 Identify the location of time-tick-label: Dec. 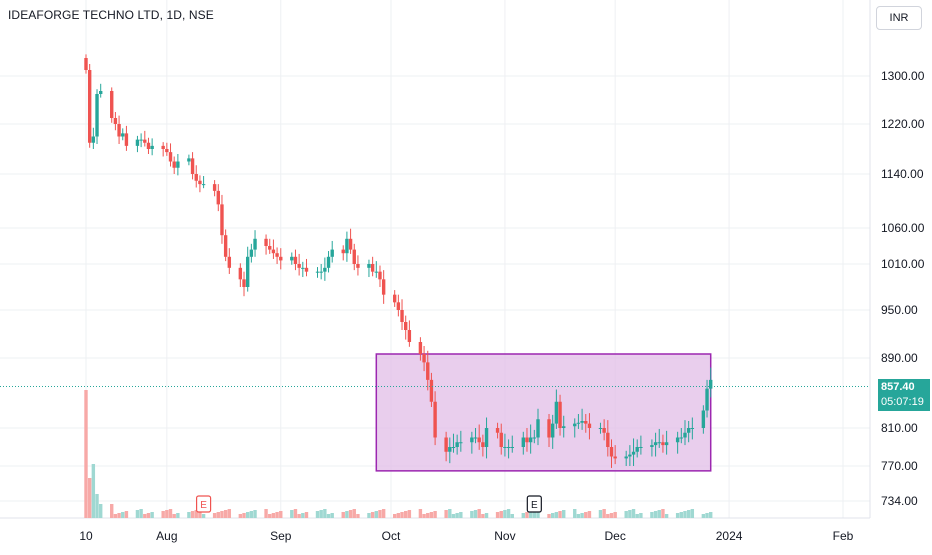
(614, 536).